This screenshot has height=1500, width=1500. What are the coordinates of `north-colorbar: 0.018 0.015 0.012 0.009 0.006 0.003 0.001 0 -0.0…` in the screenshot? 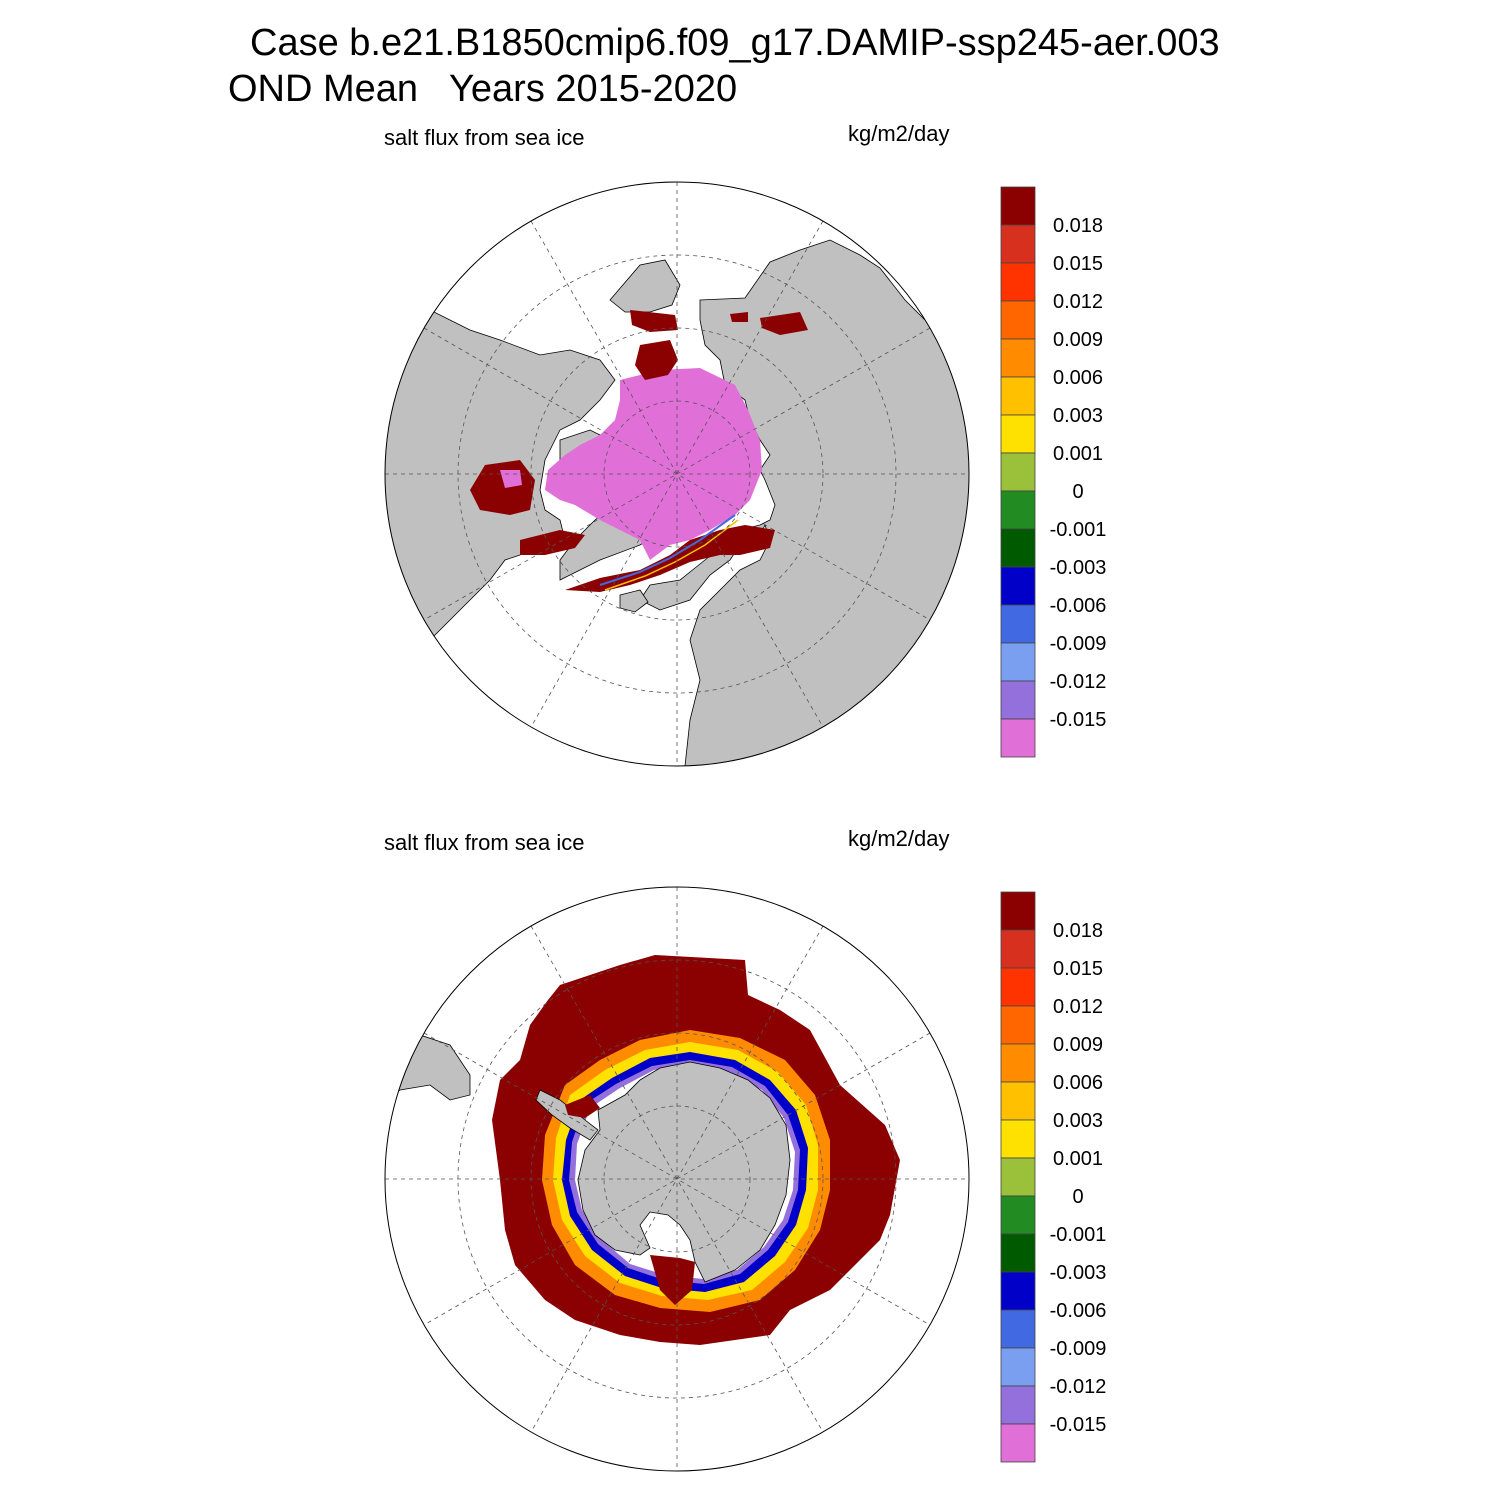 It's located at (1053, 472).